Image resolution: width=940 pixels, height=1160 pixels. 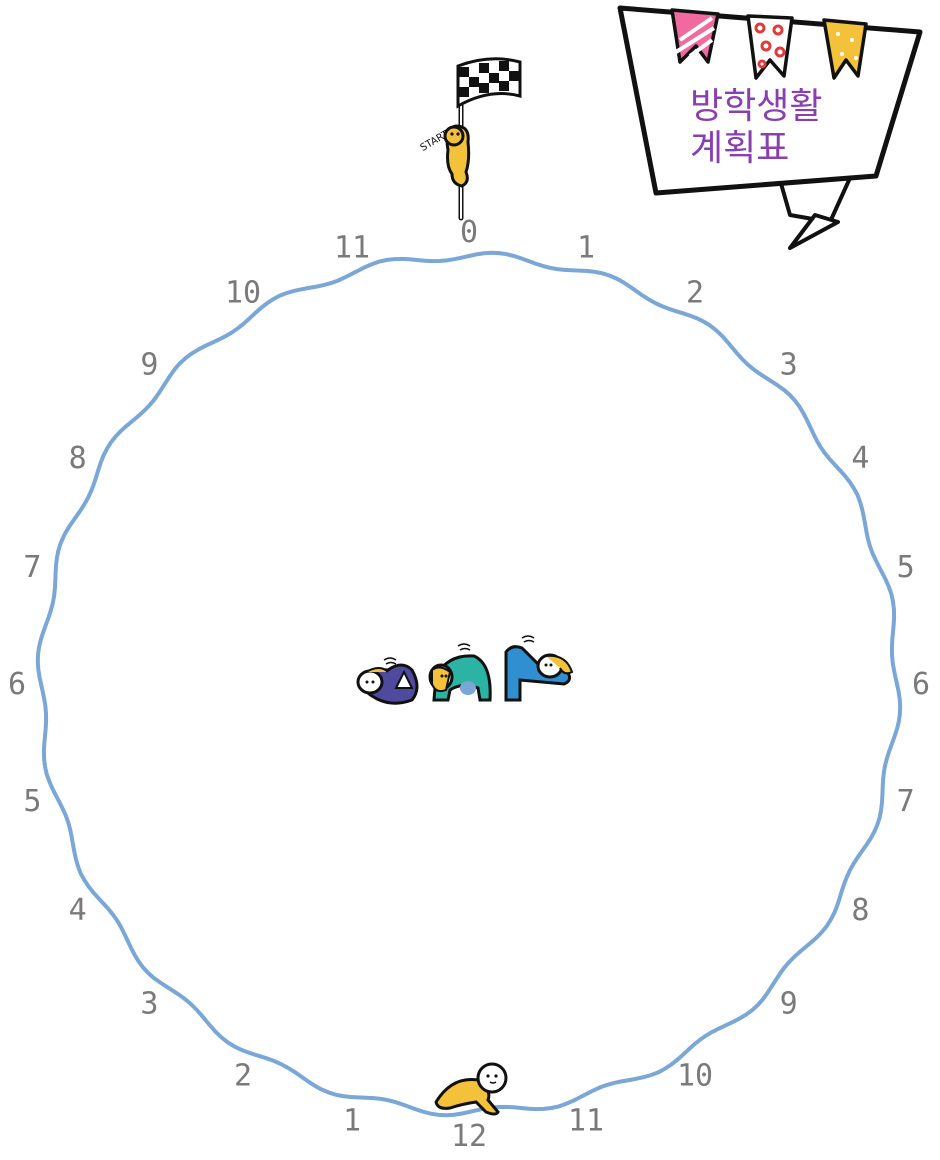 What do you see at coordinates (906, 801) in the screenshot?
I see `hour-label-right-7: 7` at bounding box center [906, 801].